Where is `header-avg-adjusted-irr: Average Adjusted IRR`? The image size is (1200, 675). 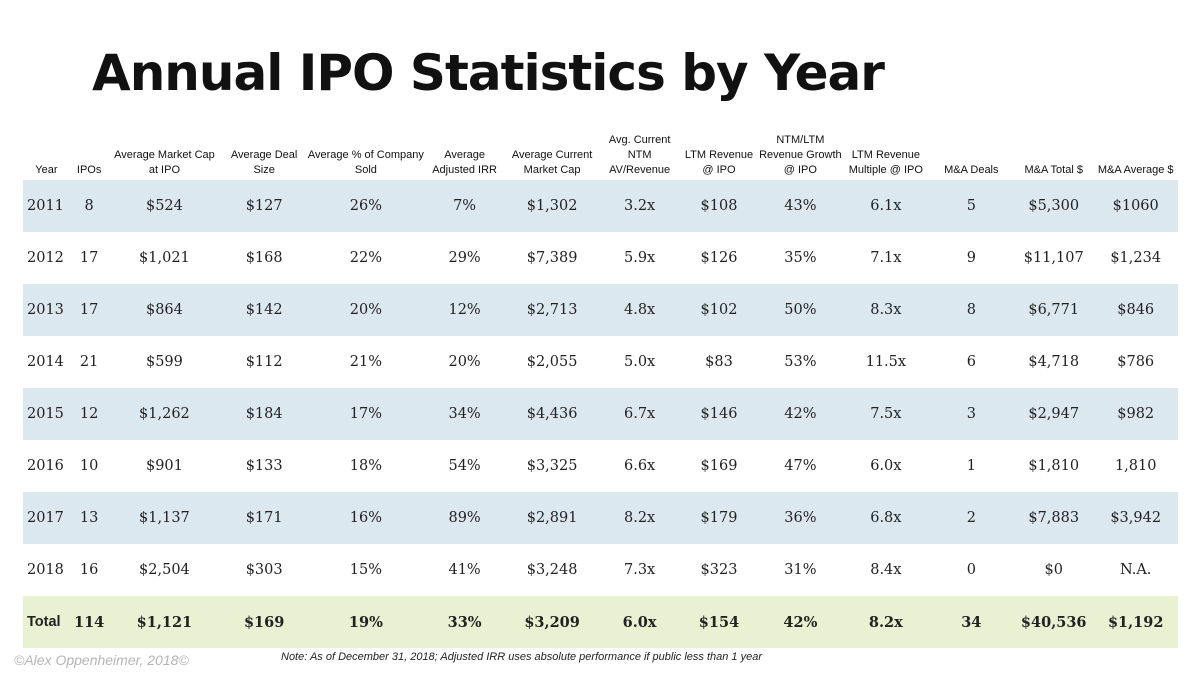 header-avg-adjusted-irr: Average Adjusted IRR is located at coordinates (464, 162).